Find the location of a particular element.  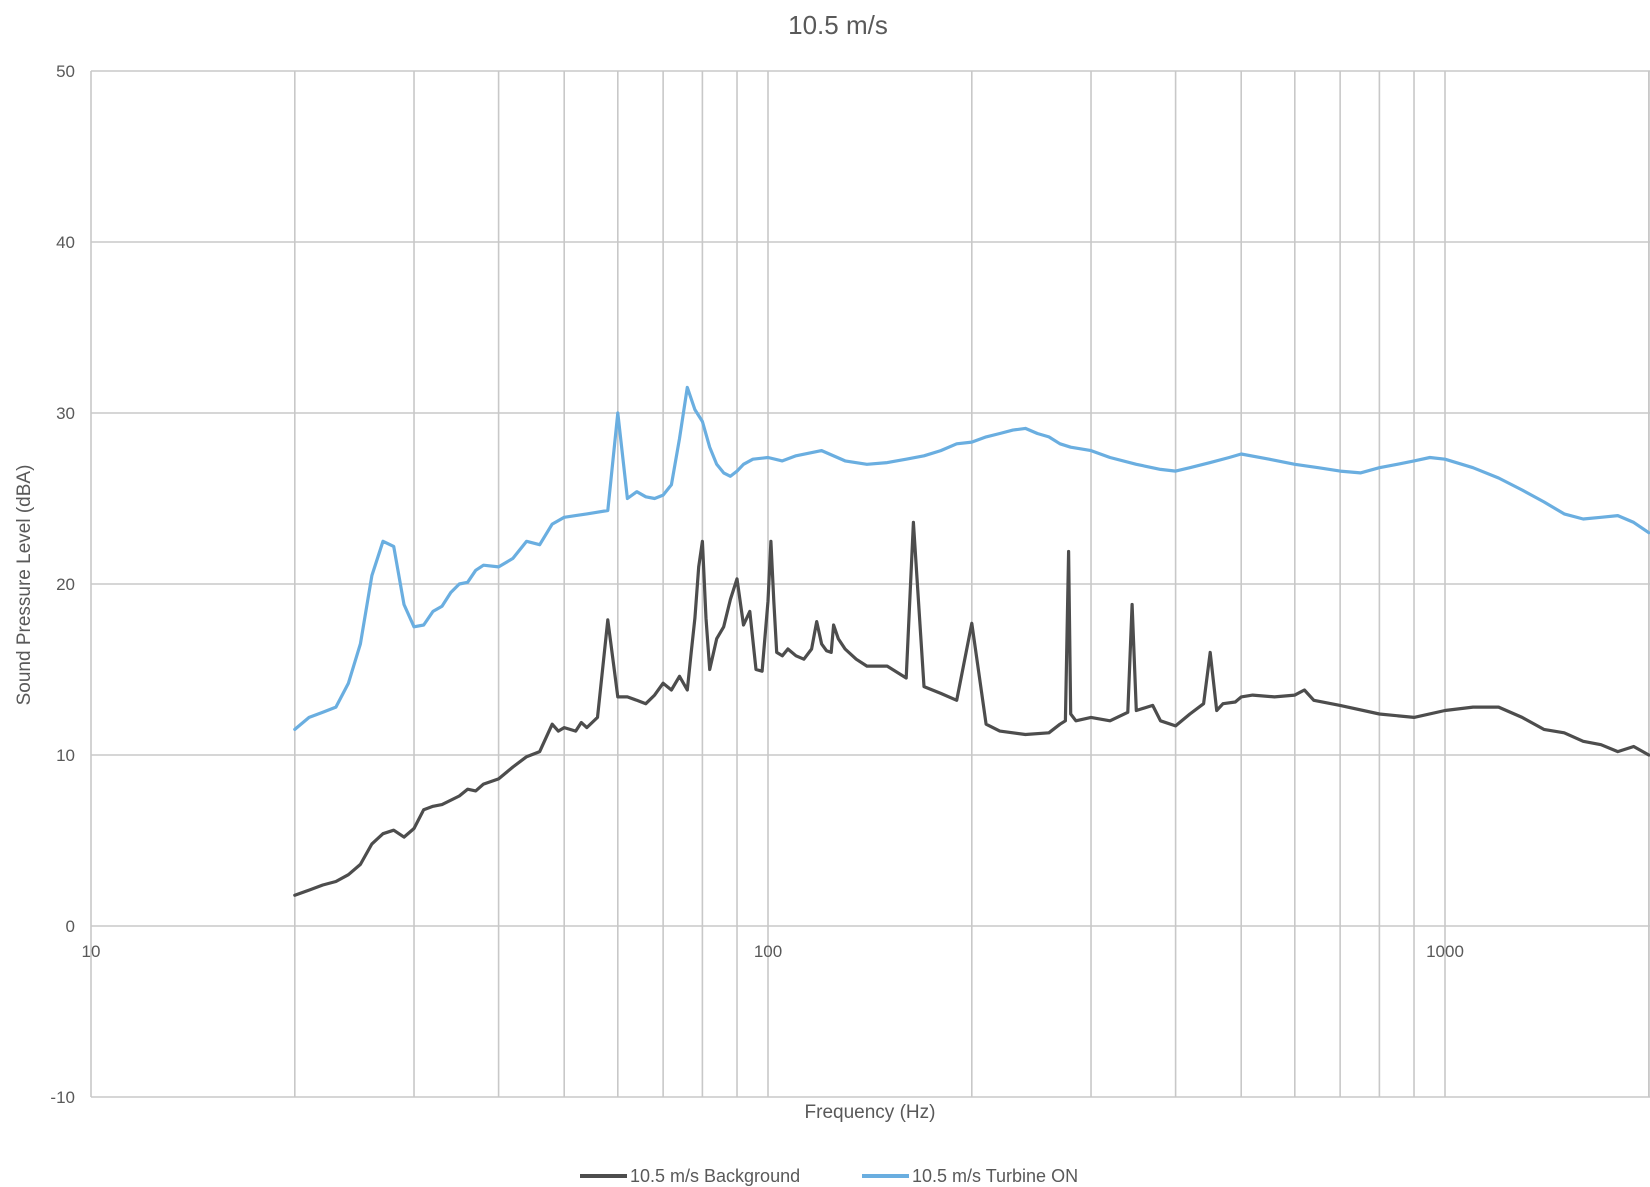

y-tick-label: 0 is located at coordinates (70, 926).